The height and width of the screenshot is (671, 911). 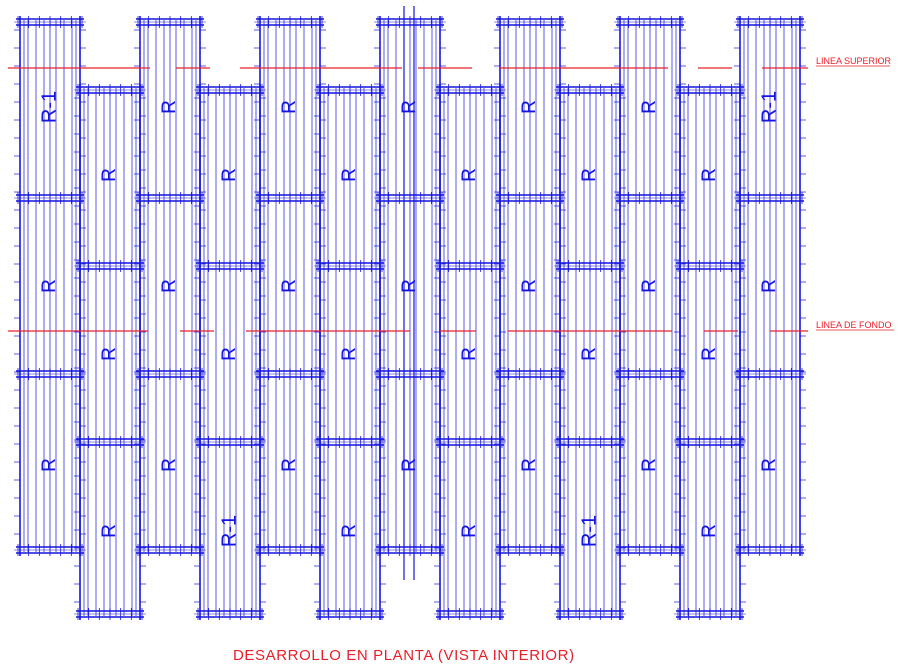 I want to click on drawing-caption: DESARROLLO EN PLANTA (VISTA INTERIOR), so click(x=404, y=655).